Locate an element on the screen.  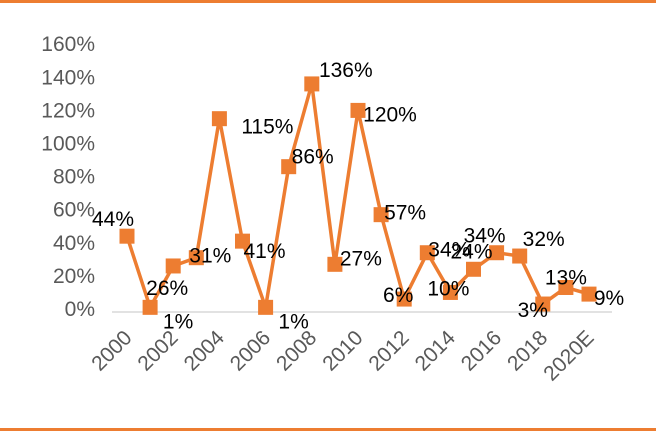
x-tick-label: 2006 is located at coordinates (250, 350).